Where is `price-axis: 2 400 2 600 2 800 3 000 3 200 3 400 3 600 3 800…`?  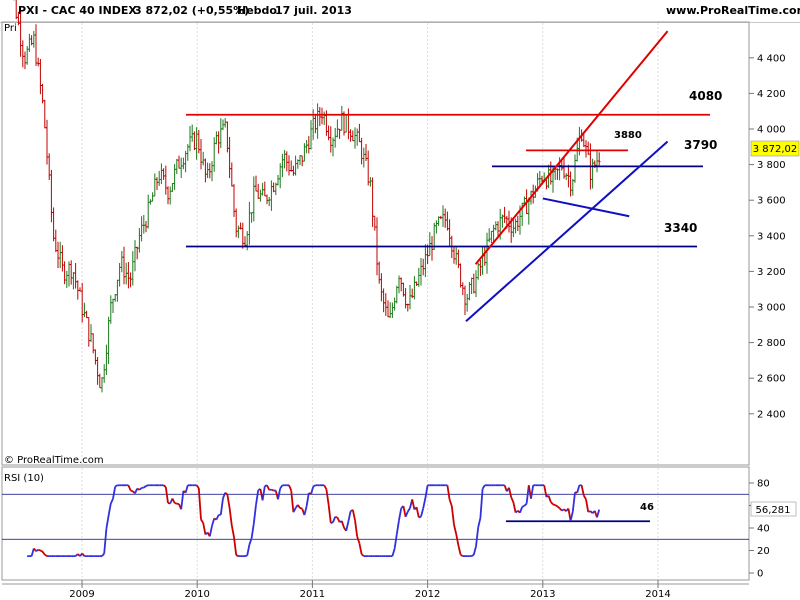
price-axis: 2 400 2 600 2 800 3 000 3 200 3 400 3 600 3 800… is located at coordinates (767, 236).